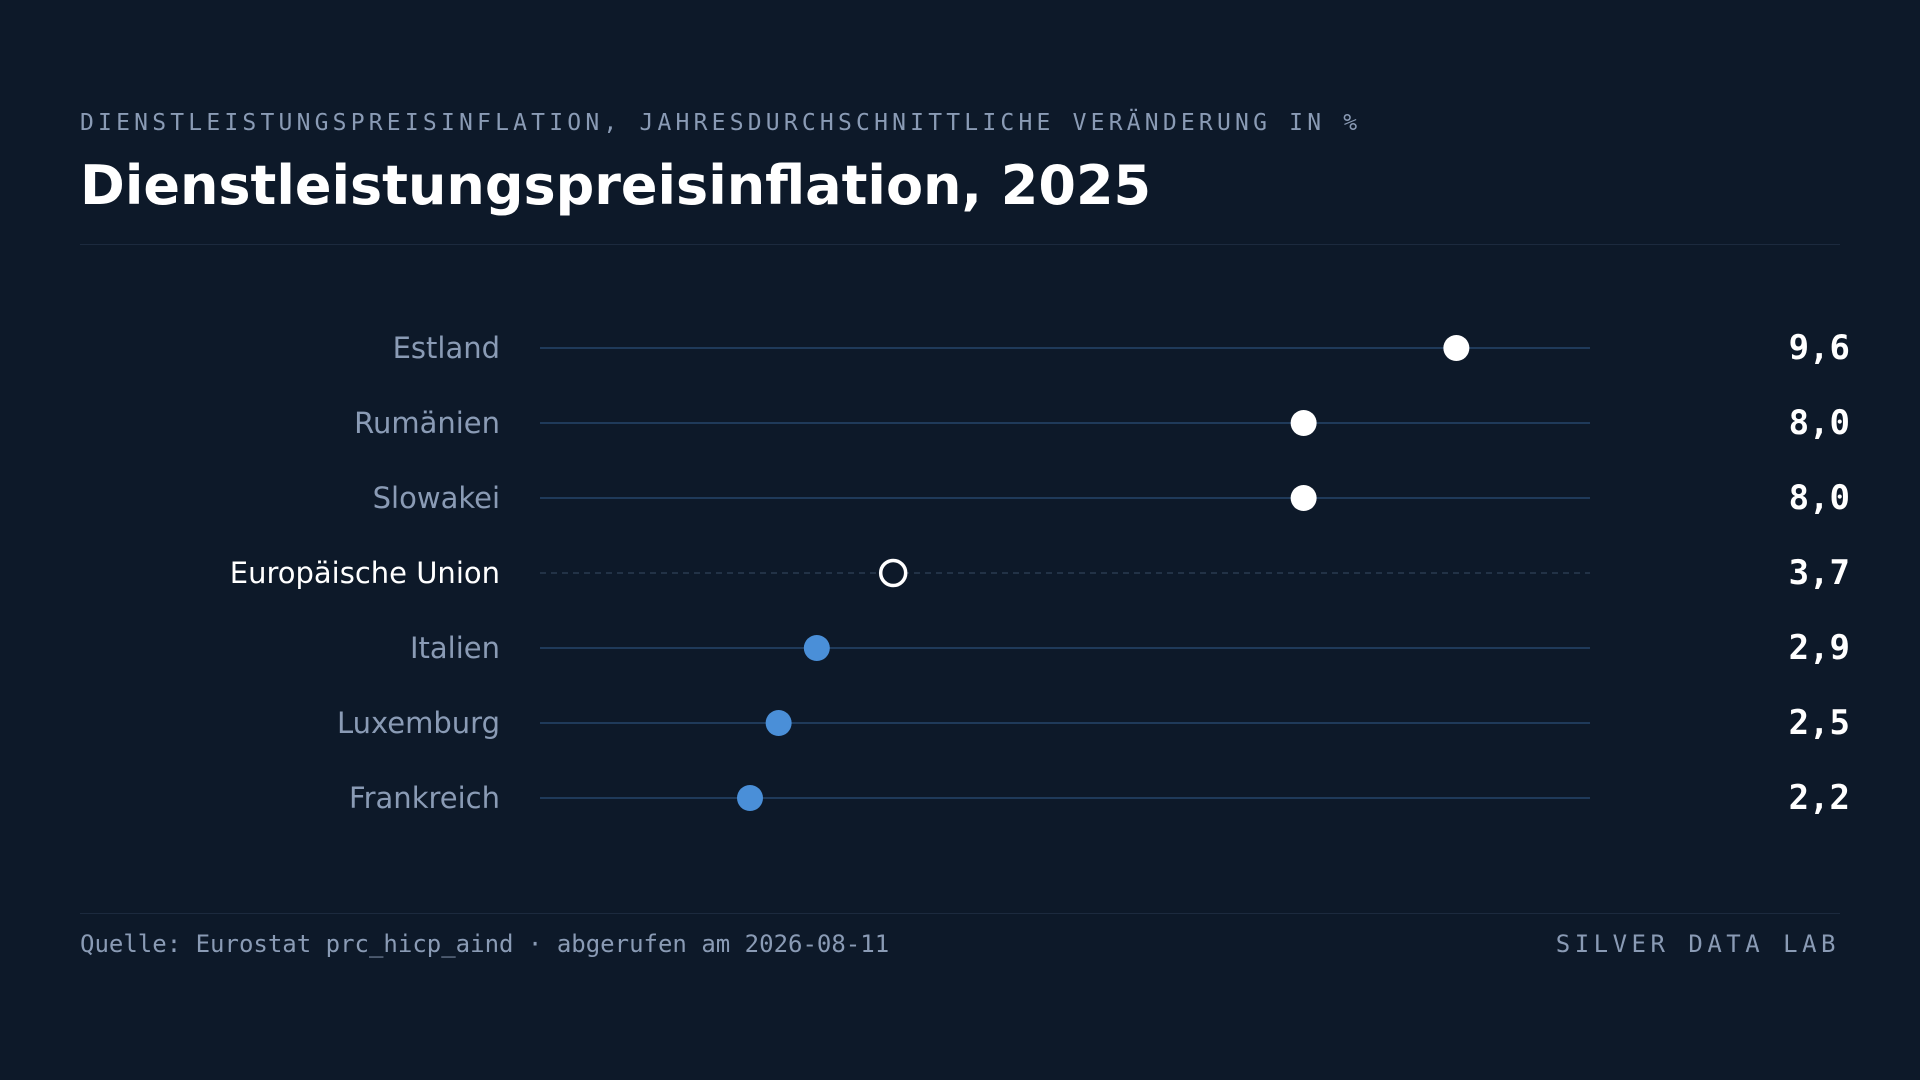 This screenshot has height=1080, width=1920. Describe the element at coordinates (1819, 573) in the screenshot. I see `value-label: 3,7` at that location.